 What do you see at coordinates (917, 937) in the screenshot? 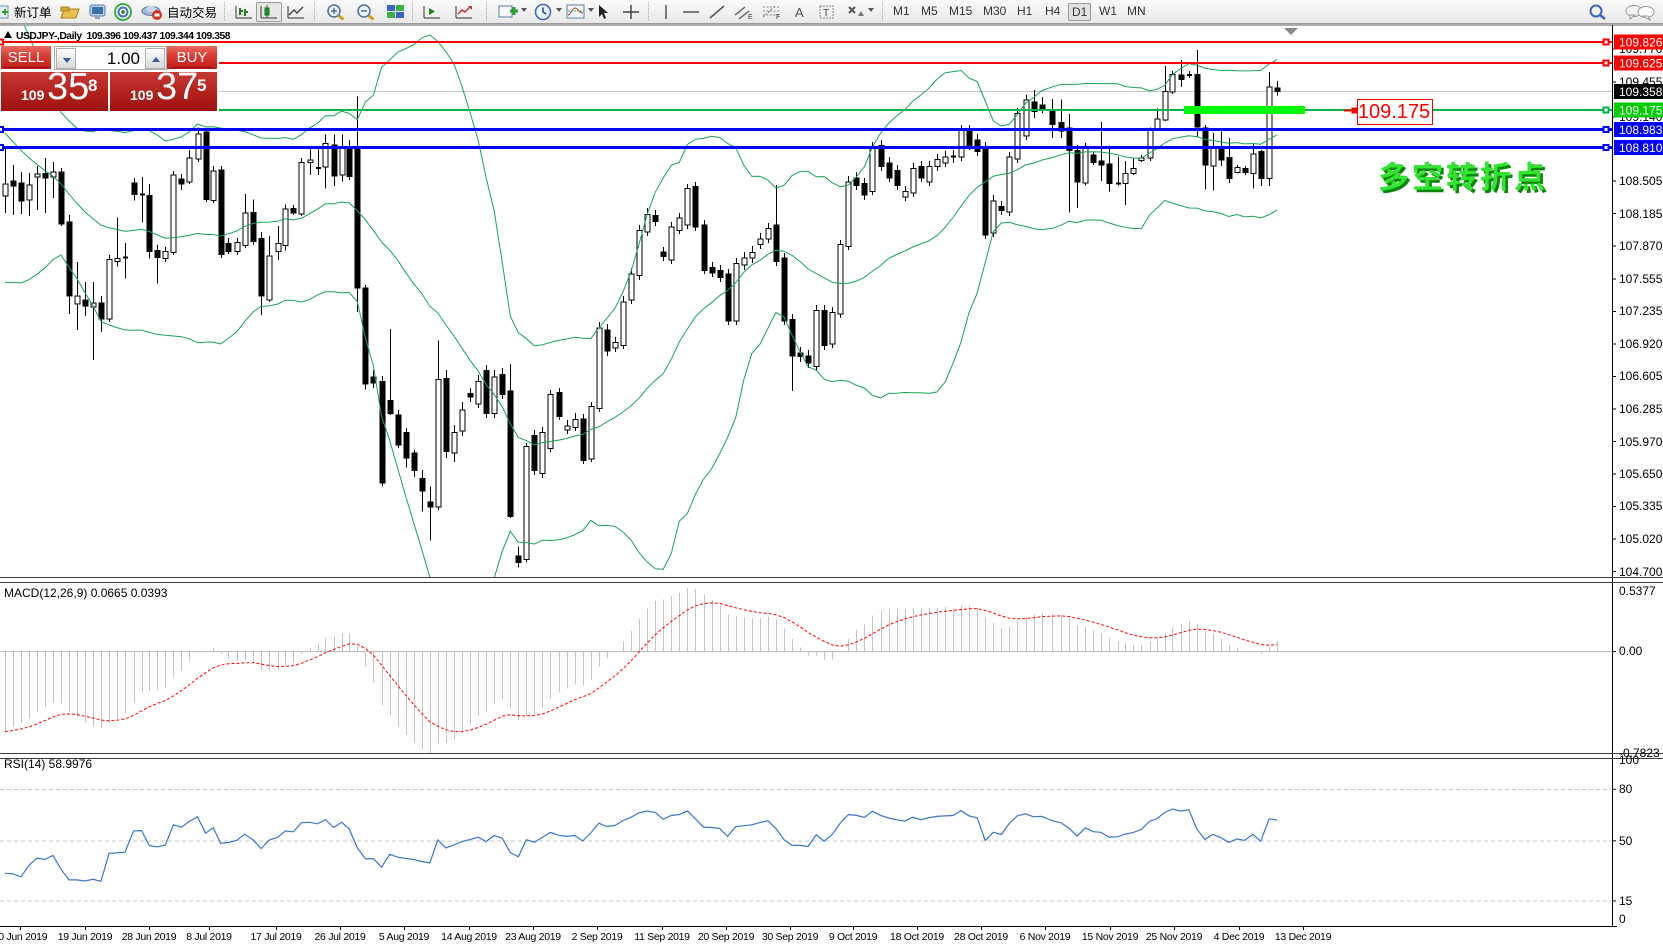
I see `svg-text: 18 Oct 2019` at bounding box center [917, 937].